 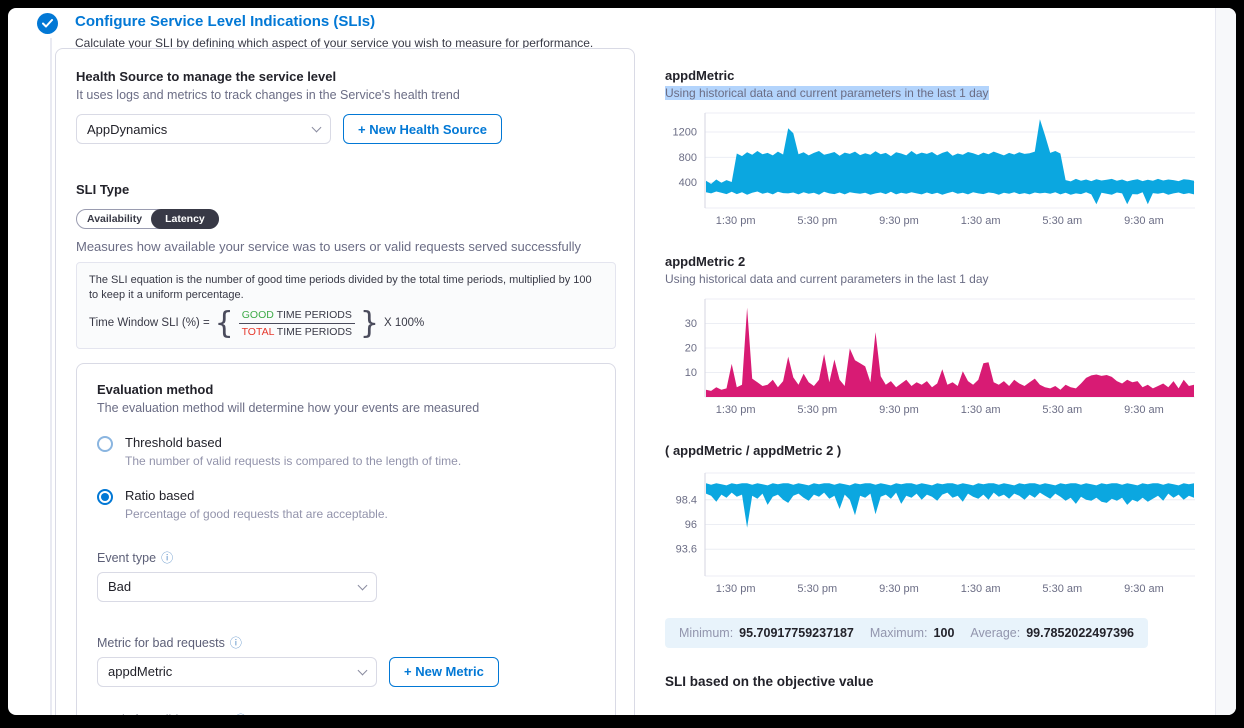 I want to click on metric-valid-label: Metric for valid requests, so click(x=163, y=714).